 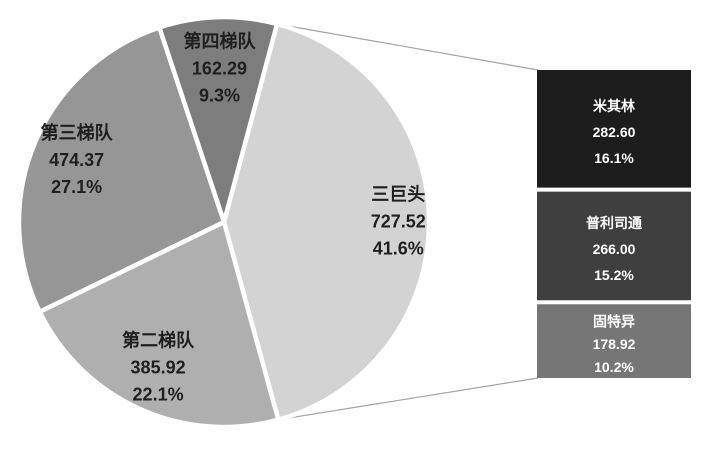 I want to click on bar-segment-percentage: 15.2%, so click(x=614, y=275).